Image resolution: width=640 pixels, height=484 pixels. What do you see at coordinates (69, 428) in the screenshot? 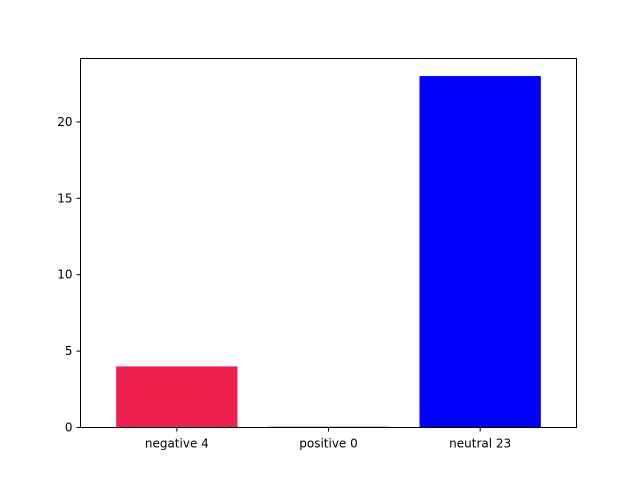
I see `y-tick-label-0: 0` at bounding box center [69, 428].